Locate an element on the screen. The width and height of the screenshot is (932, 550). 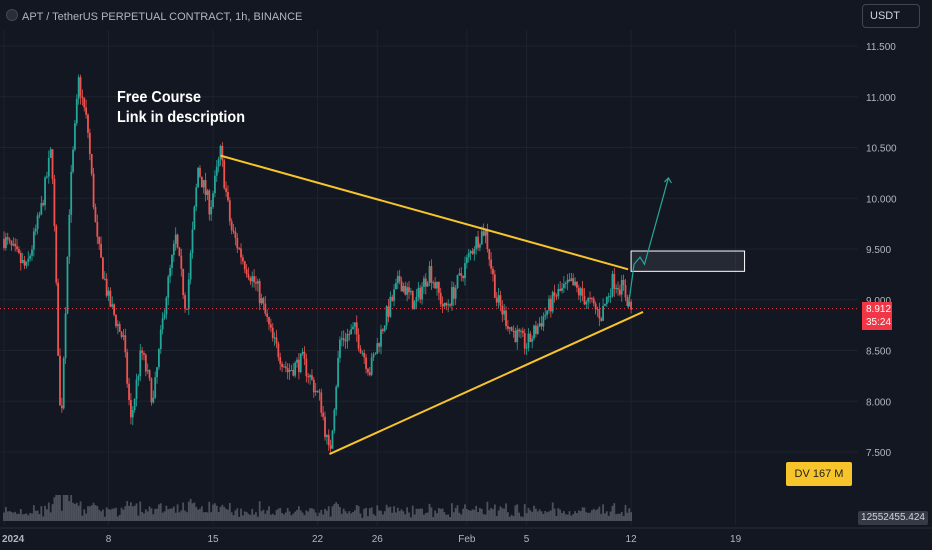
projection-path is located at coordinates (648, 242).